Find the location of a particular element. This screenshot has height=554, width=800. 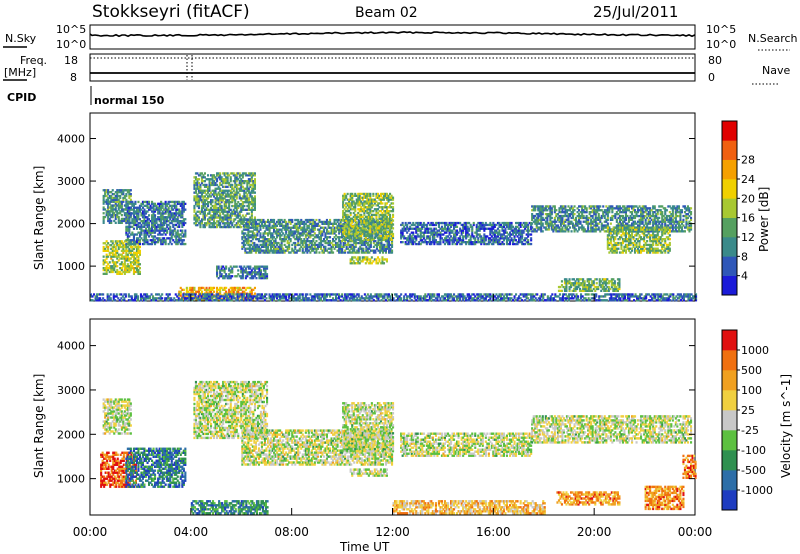

cpid-value: normal 150 is located at coordinates (129, 100).